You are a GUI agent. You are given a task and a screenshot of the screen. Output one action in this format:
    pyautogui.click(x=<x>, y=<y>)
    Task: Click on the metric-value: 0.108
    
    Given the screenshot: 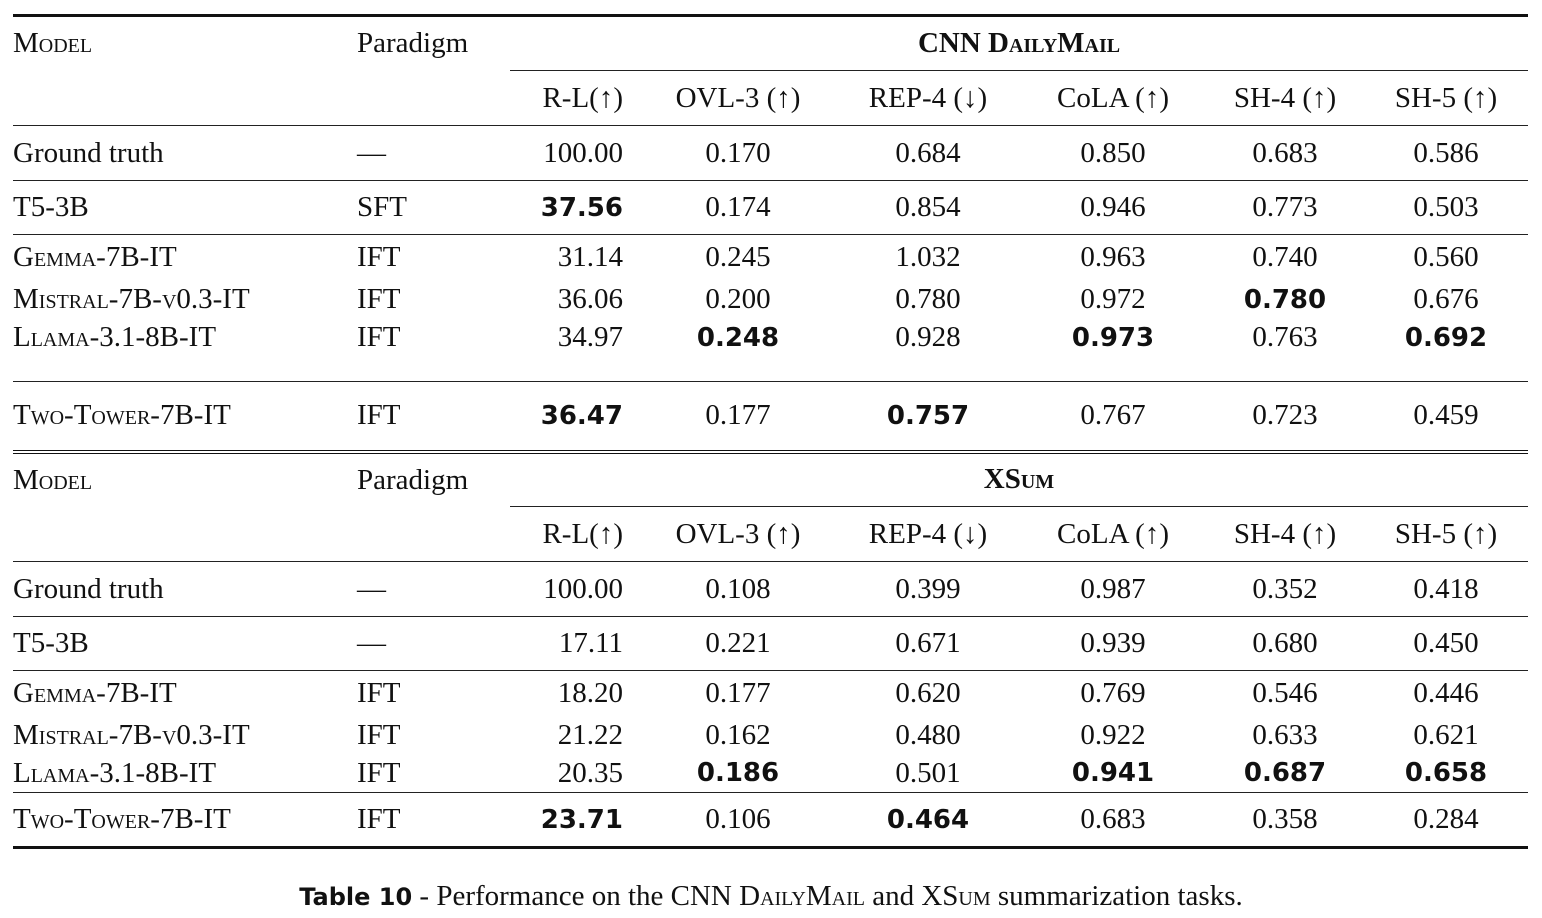 What is the action you would take?
    pyautogui.click(x=738, y=589)
    